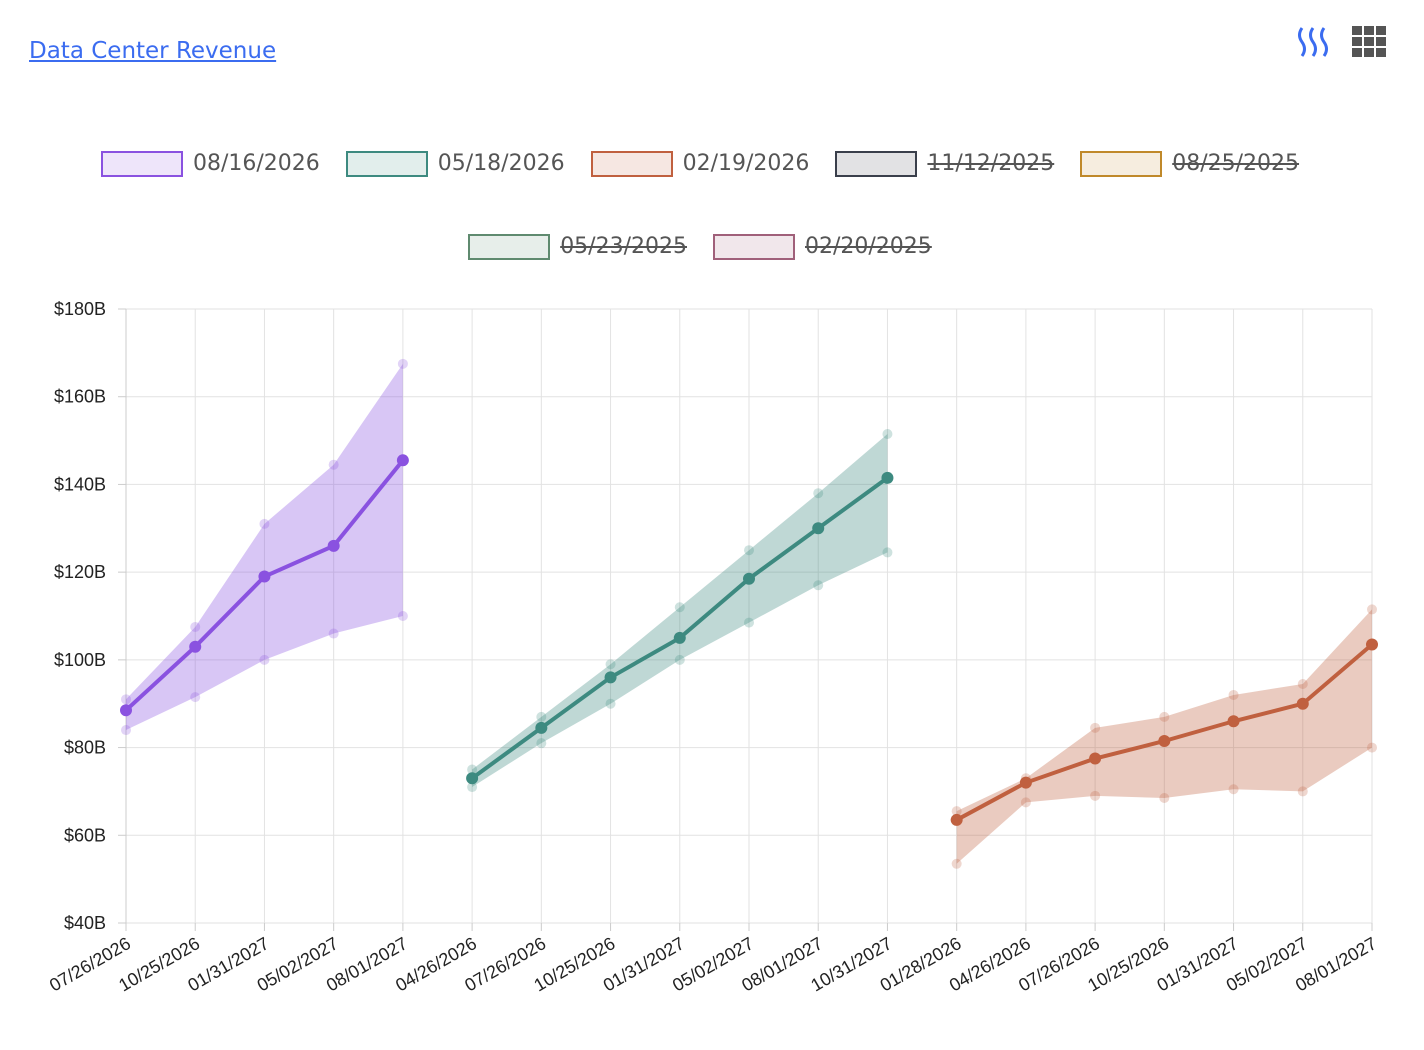 The image size is (1424, 1050). What do you see at coordinates (1369, 42) in the screenshot?
I see `grid-icon` at bounding box center [1369, 42].